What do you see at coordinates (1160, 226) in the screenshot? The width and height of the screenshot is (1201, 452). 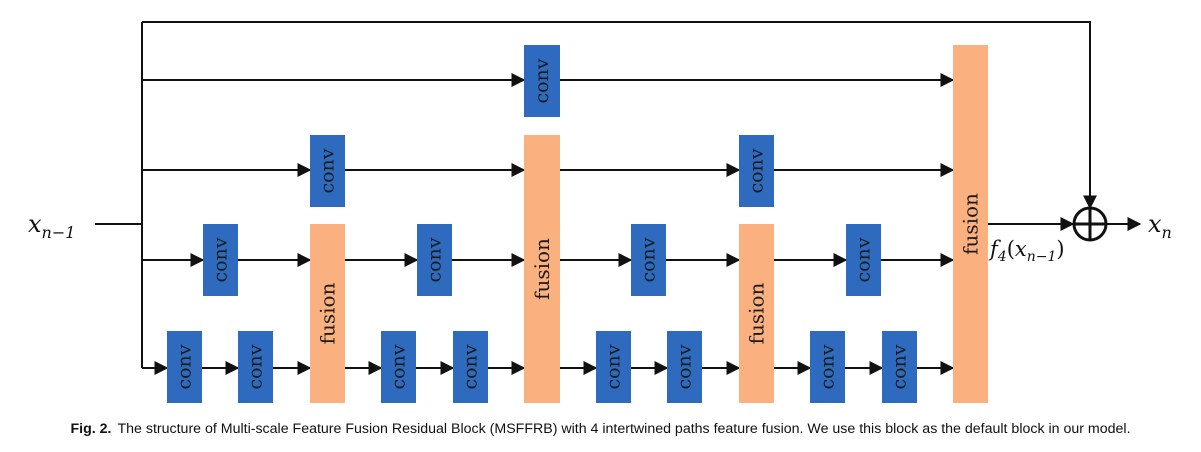 I see `output-label: xn` at bounding box center [1160, 226].